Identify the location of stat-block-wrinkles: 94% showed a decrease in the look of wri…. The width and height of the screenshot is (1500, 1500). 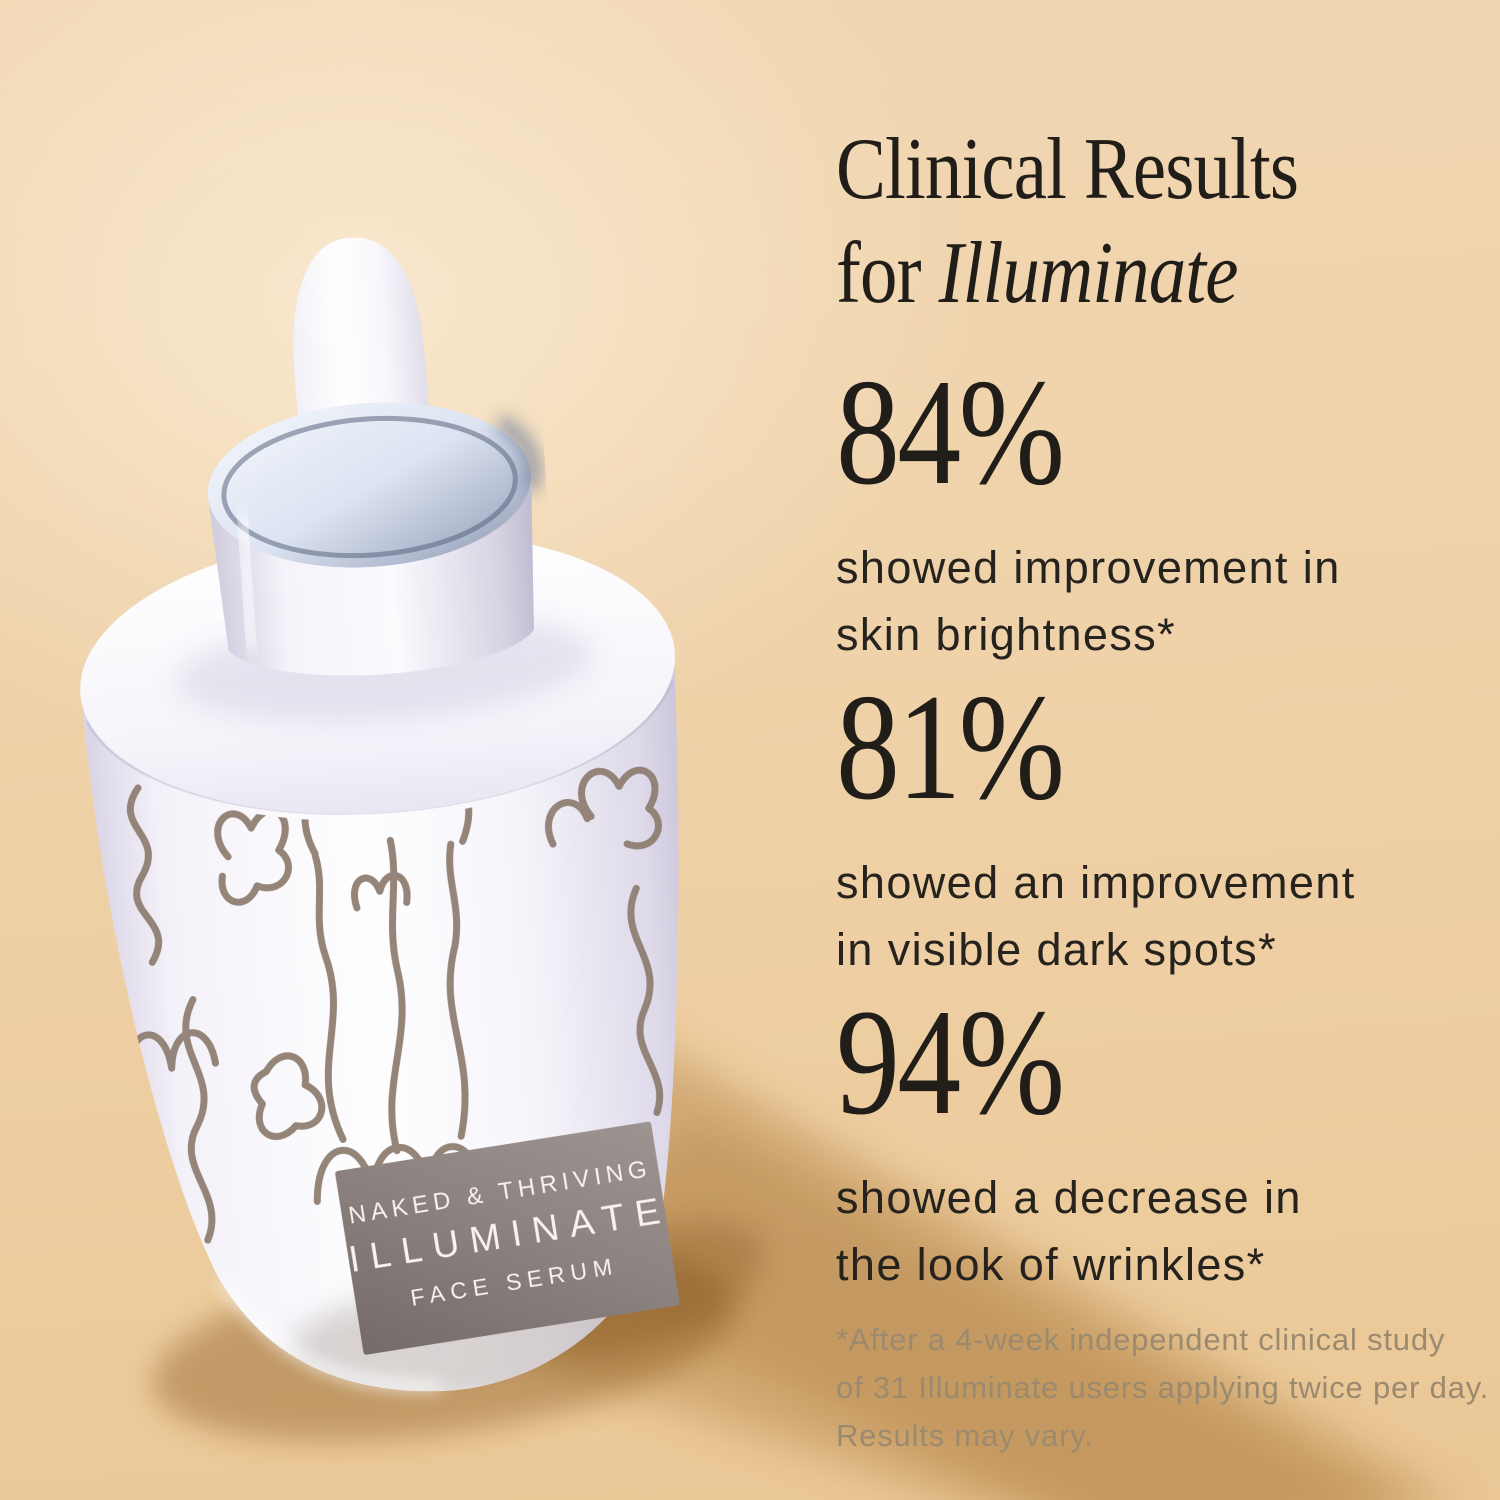
(1069, 1142).